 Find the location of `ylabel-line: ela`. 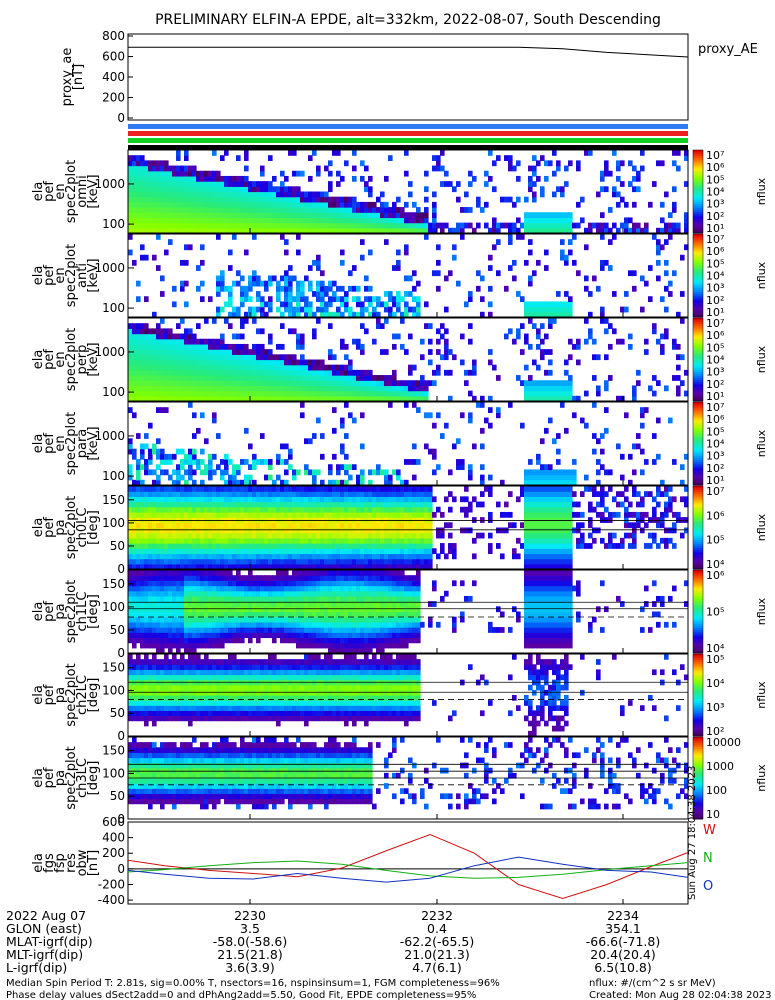

ylabel-line: ela is located at coordinates (38, 528).